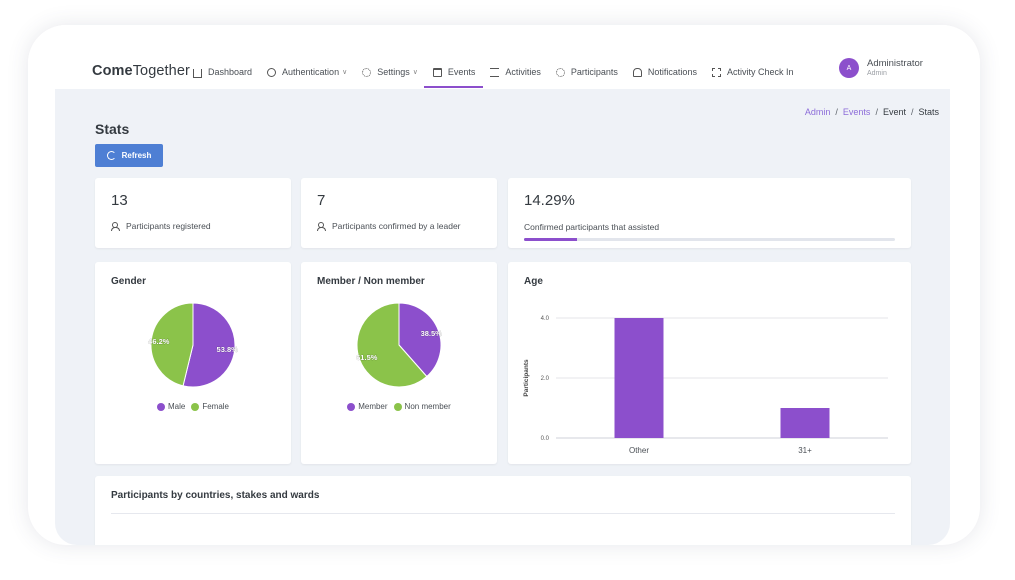  What do you see at coordinates (503, 513) in the screenshot?
I see `divider` at bounding box center [503, 513].